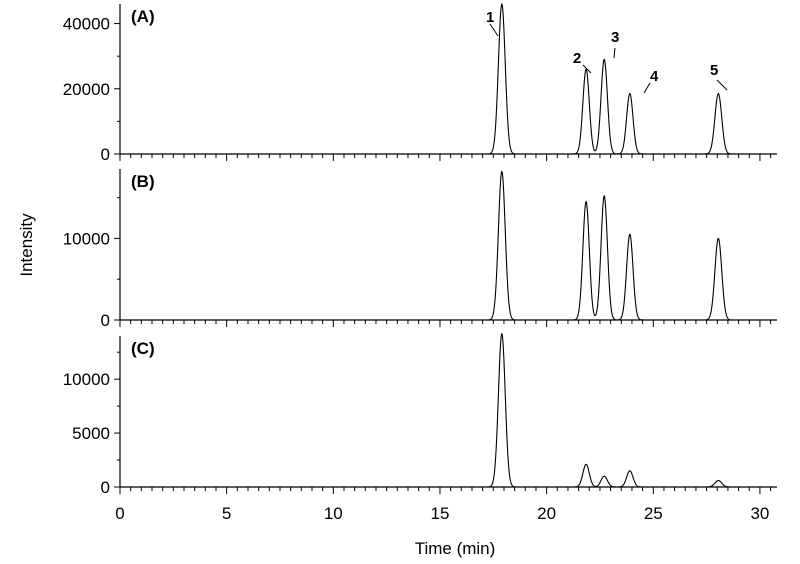 The image size is (800, 564). What do you see at coordinates (226, 513) in the screenshot?
I see `x-tick-label: 5` at bounding box center [226, 513].